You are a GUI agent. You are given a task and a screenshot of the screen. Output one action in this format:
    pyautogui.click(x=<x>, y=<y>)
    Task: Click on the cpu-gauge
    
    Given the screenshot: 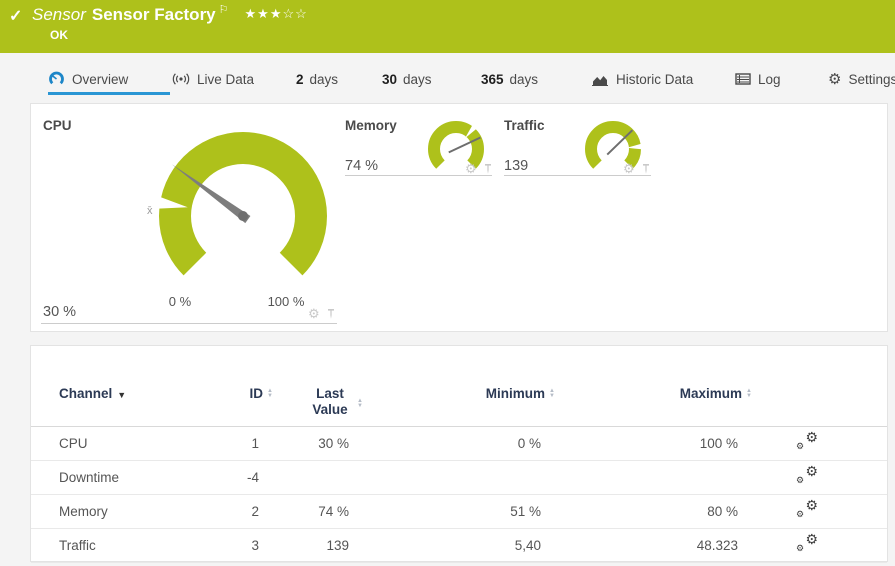 What is the action you would take?
    pyautogui.click(x=240, y=204)
    